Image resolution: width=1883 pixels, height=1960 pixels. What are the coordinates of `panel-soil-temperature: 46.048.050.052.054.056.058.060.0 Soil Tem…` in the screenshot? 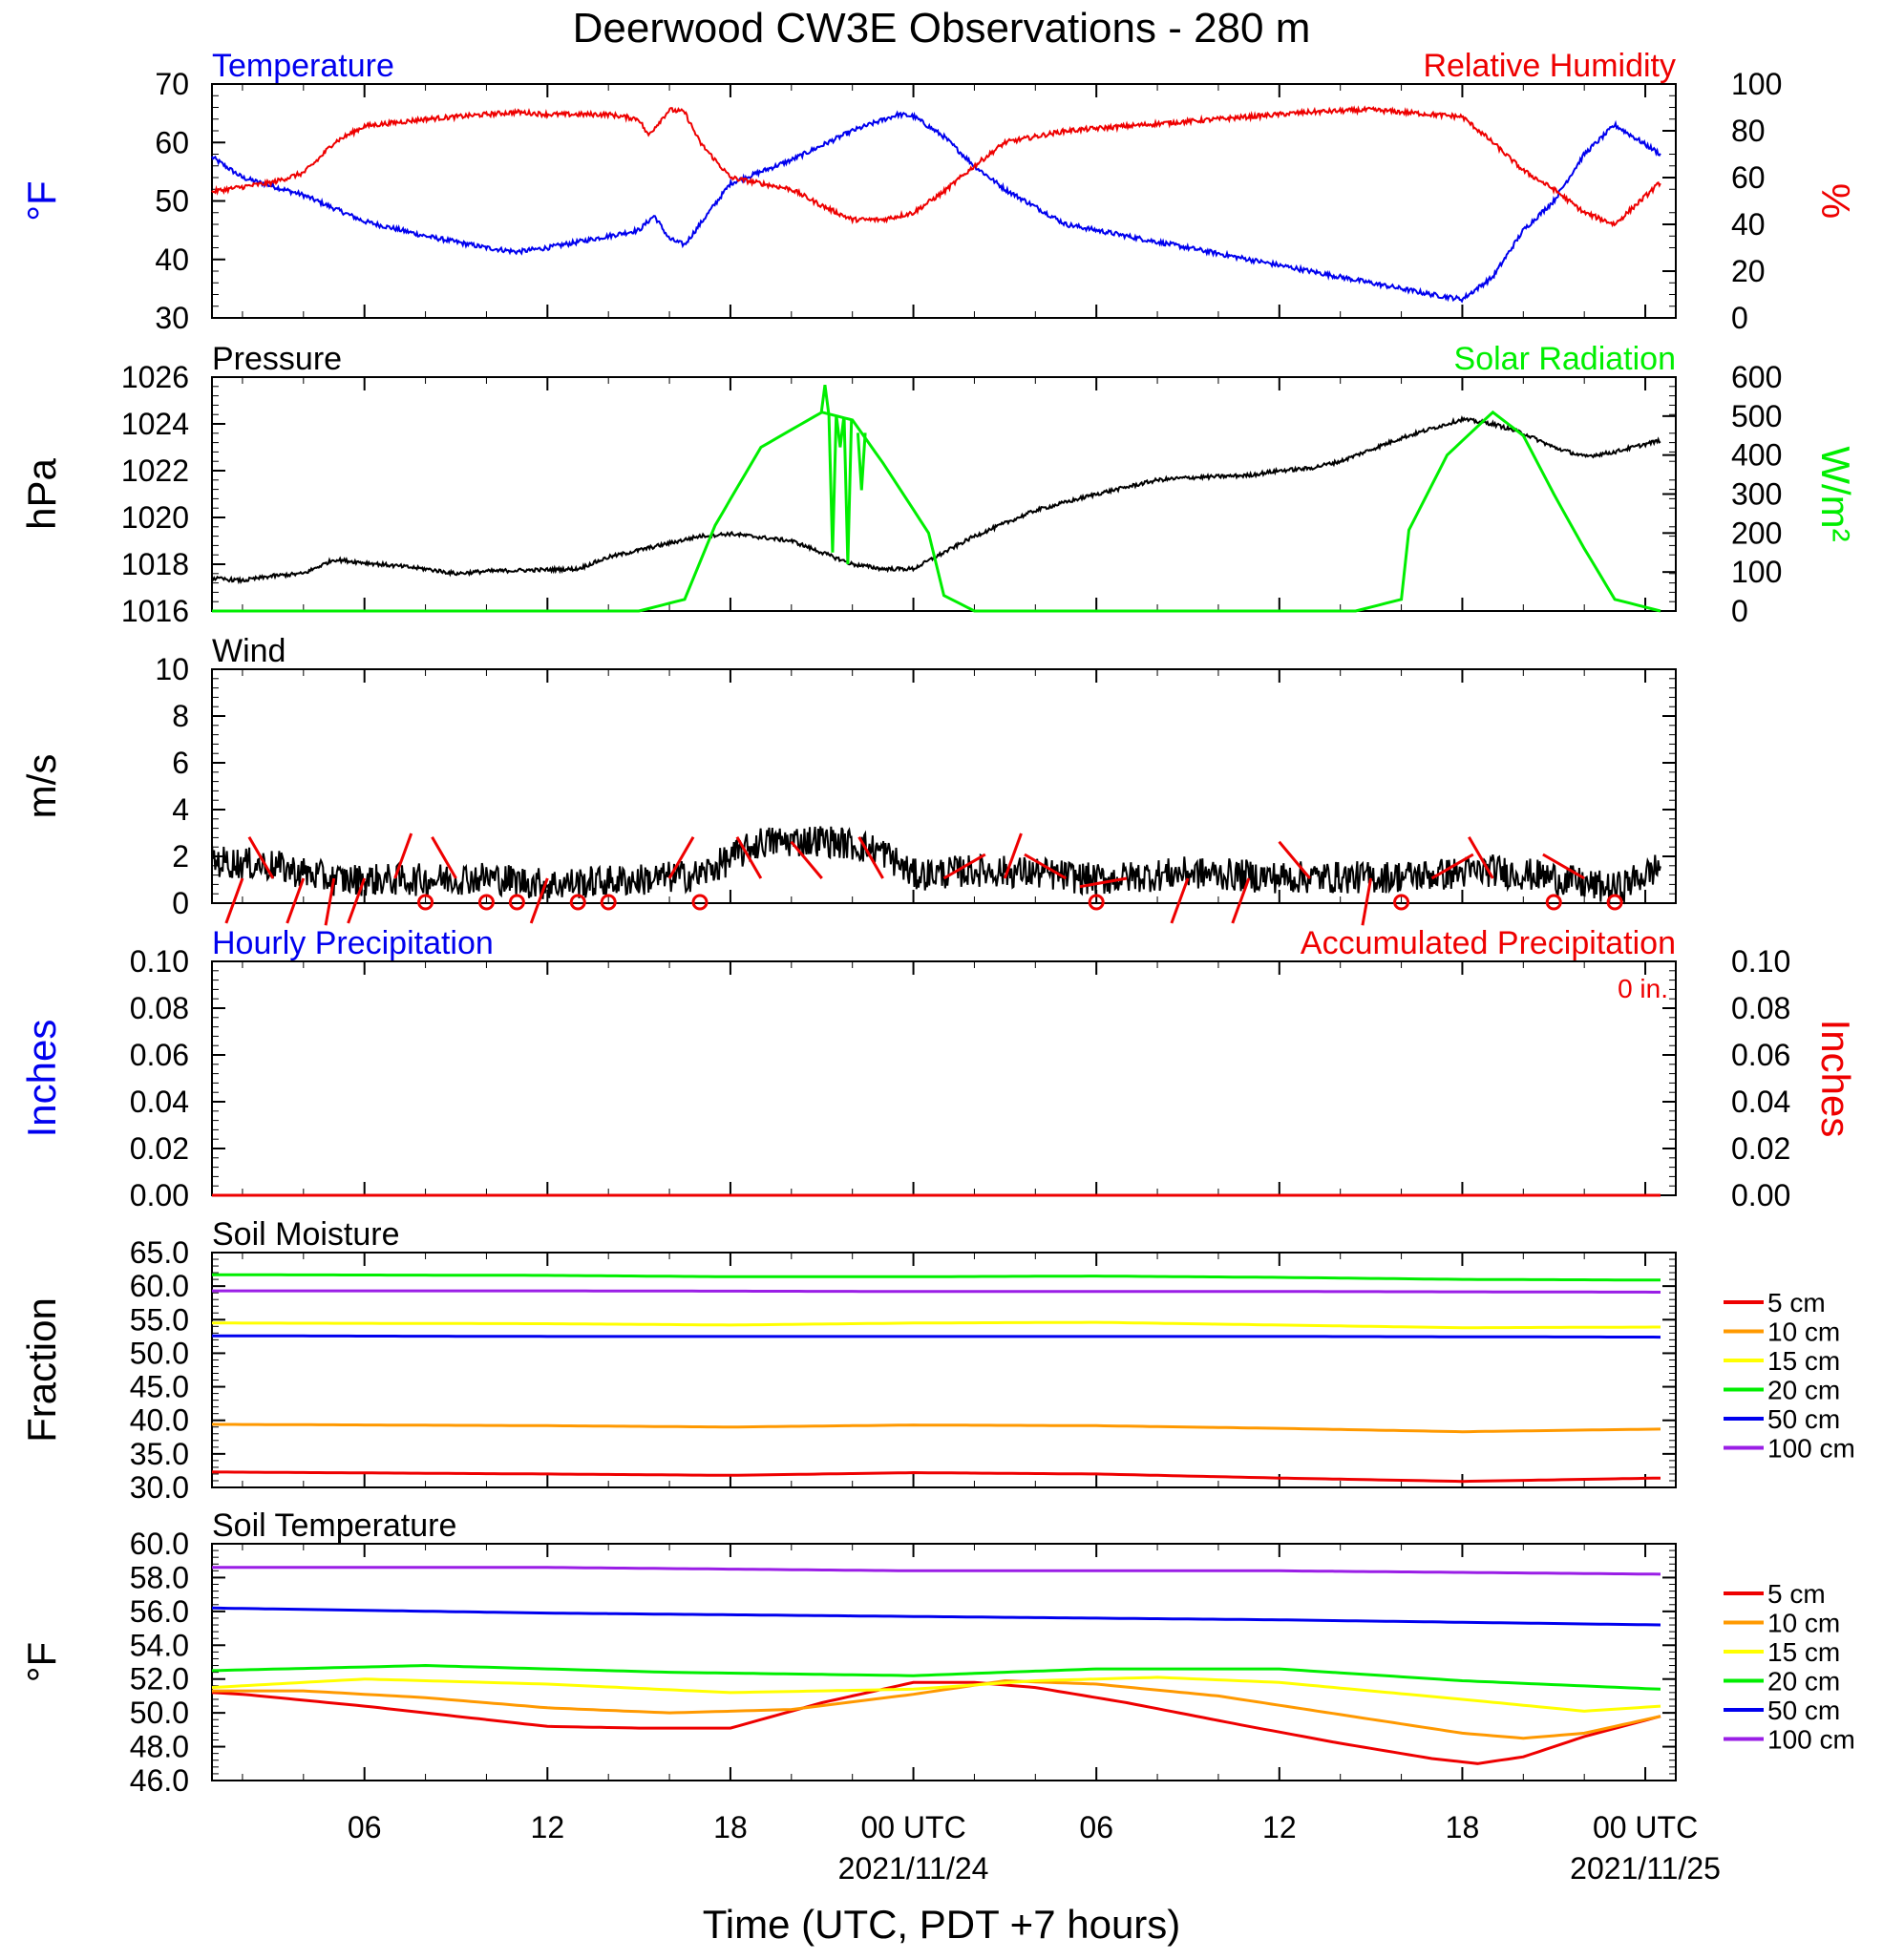 It's located at (937, 1652).